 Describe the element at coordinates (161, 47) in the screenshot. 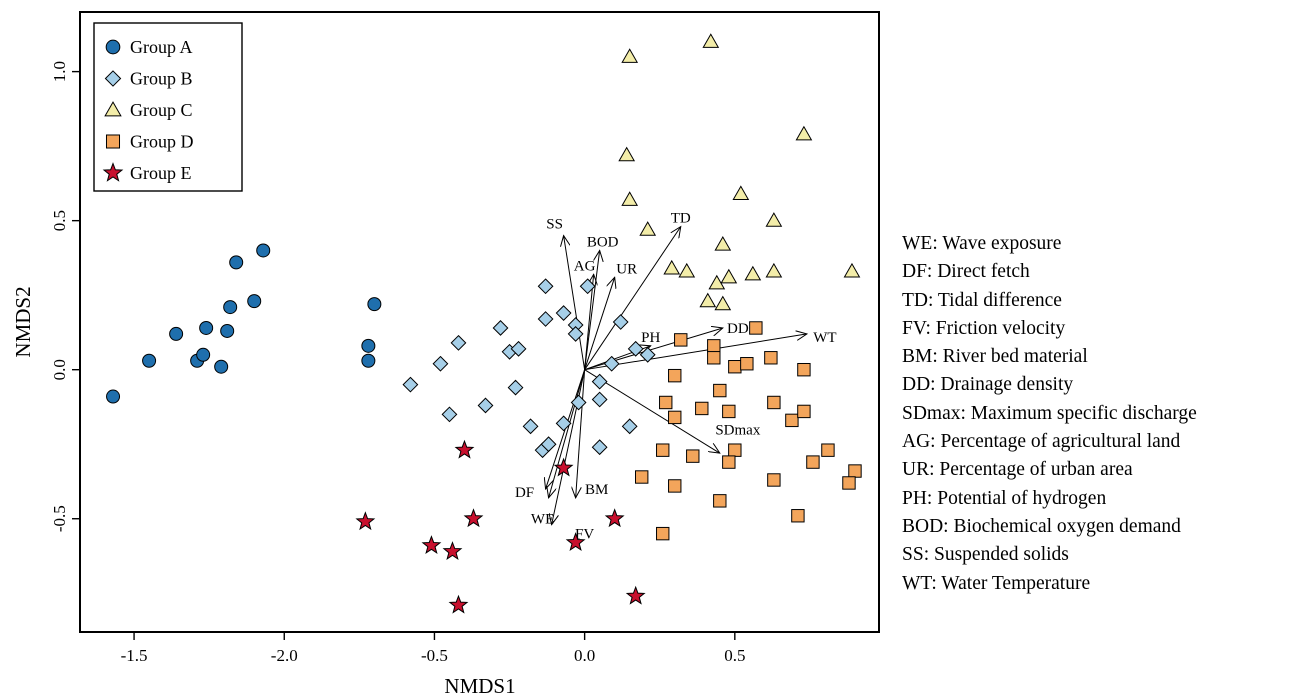

I see `legend-label-group-a: Group A` at that location.